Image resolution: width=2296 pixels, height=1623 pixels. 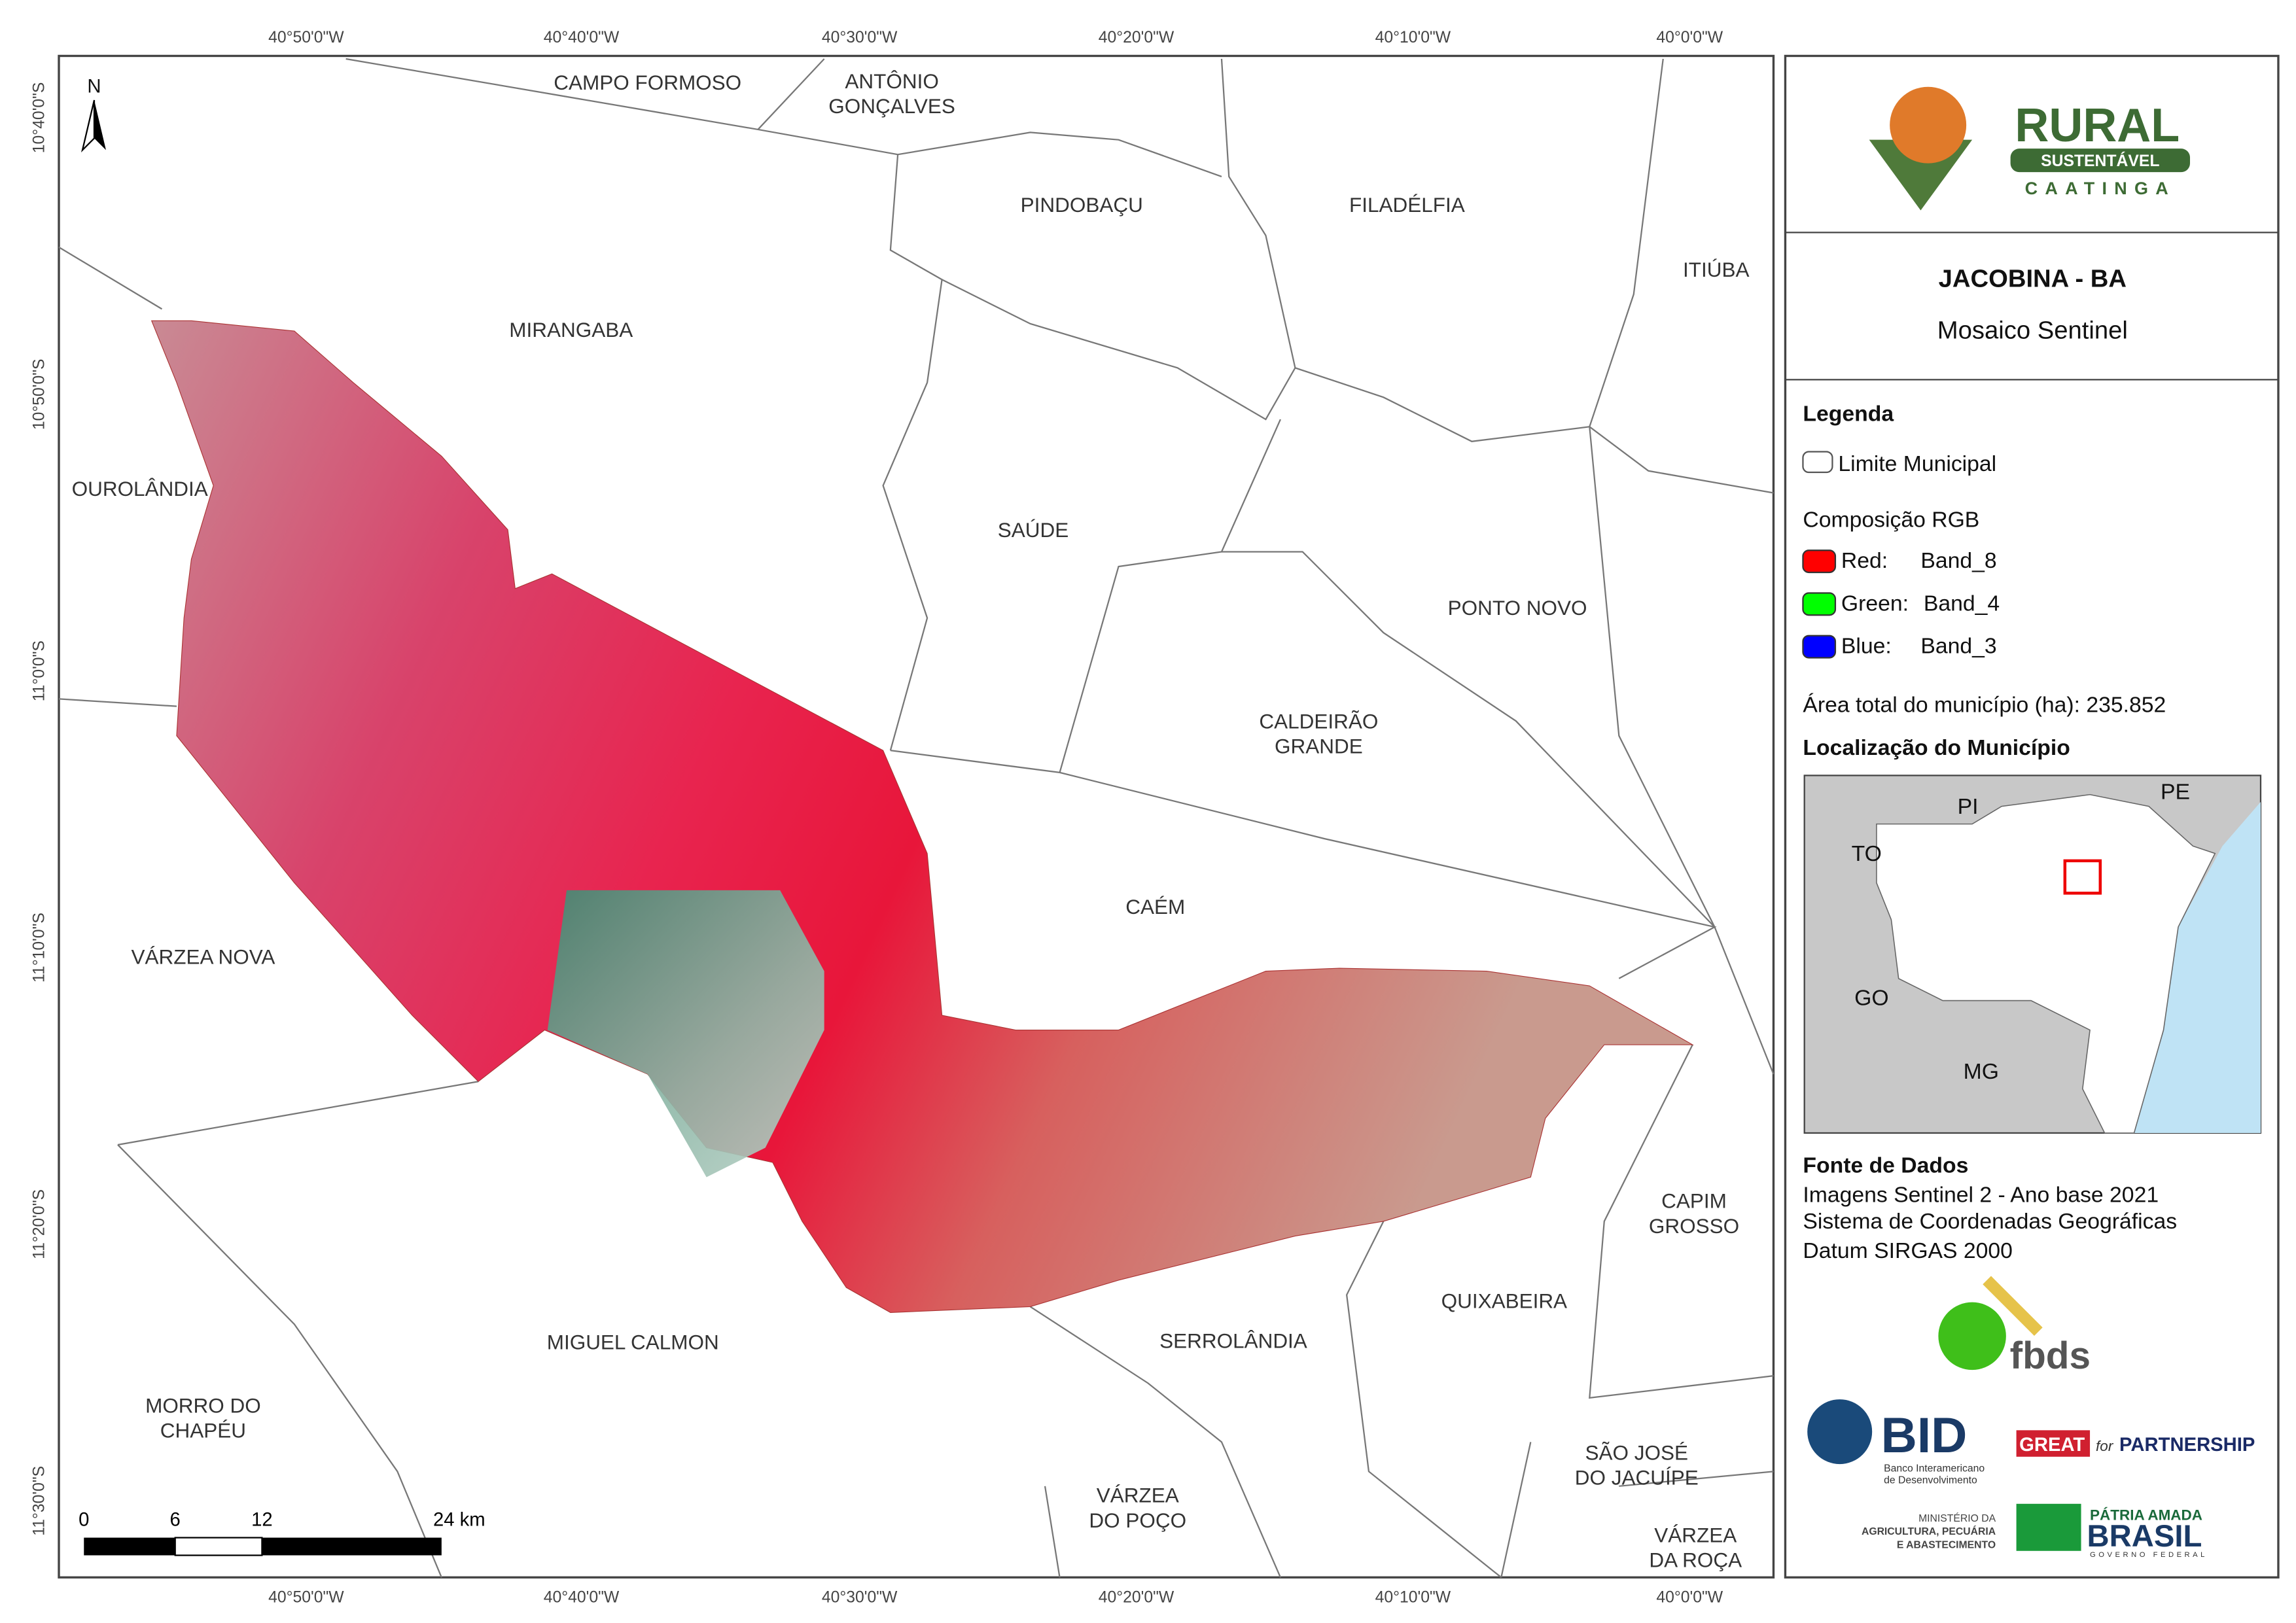 What do you see at coordinates (1694, 1201) in the screenshot?
I see `municipality-label: CAPIM` at bounding box center [1694, 1201].